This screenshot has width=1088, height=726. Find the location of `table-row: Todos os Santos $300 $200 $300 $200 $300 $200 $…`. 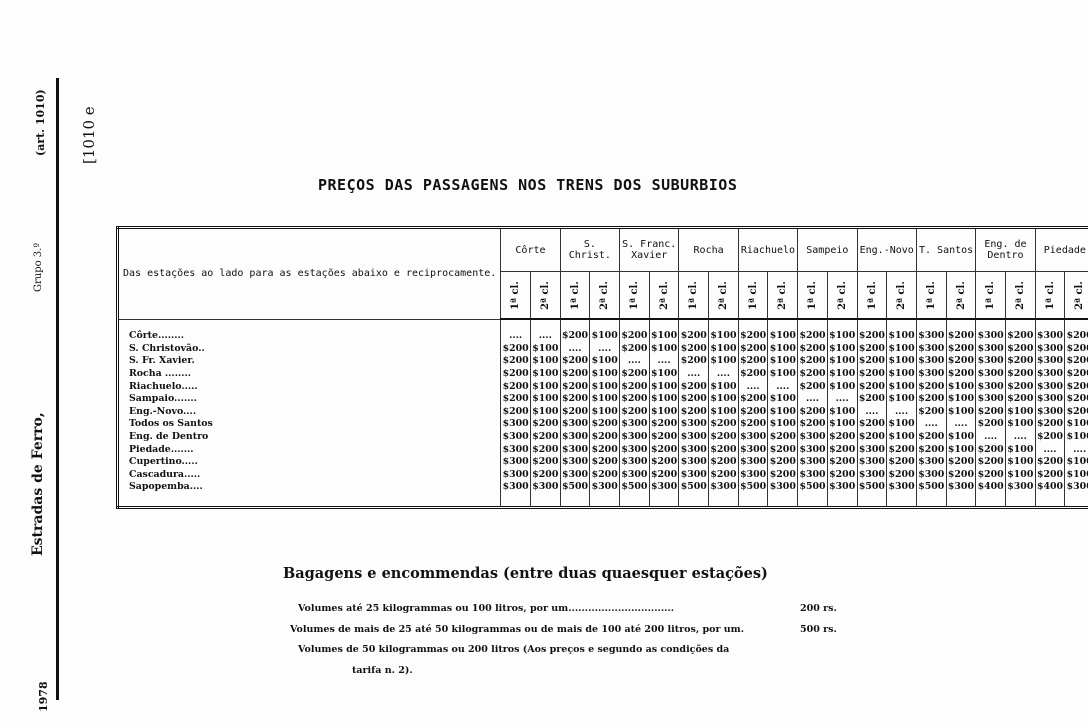

table-row: Todos os Santos $300 $200 $300 $200 $300 $200 $… is located at coordinates (602, 424).